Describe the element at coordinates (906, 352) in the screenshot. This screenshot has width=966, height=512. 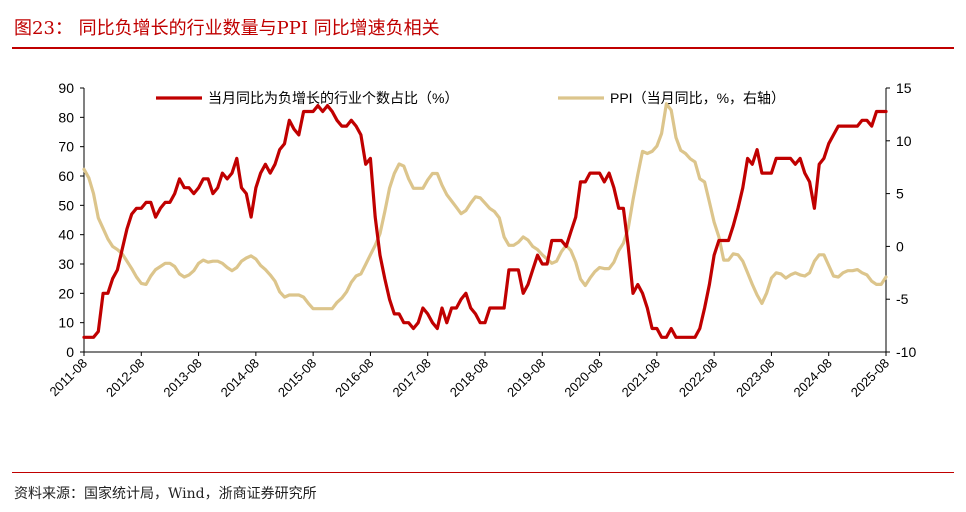
I see `y-right-tick-label: -10` at that location.